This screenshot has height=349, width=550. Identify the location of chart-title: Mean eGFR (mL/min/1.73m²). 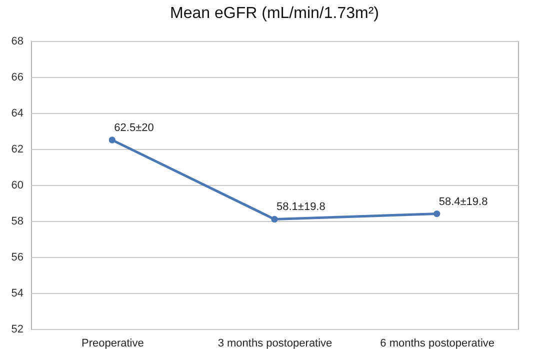
(274, 13).